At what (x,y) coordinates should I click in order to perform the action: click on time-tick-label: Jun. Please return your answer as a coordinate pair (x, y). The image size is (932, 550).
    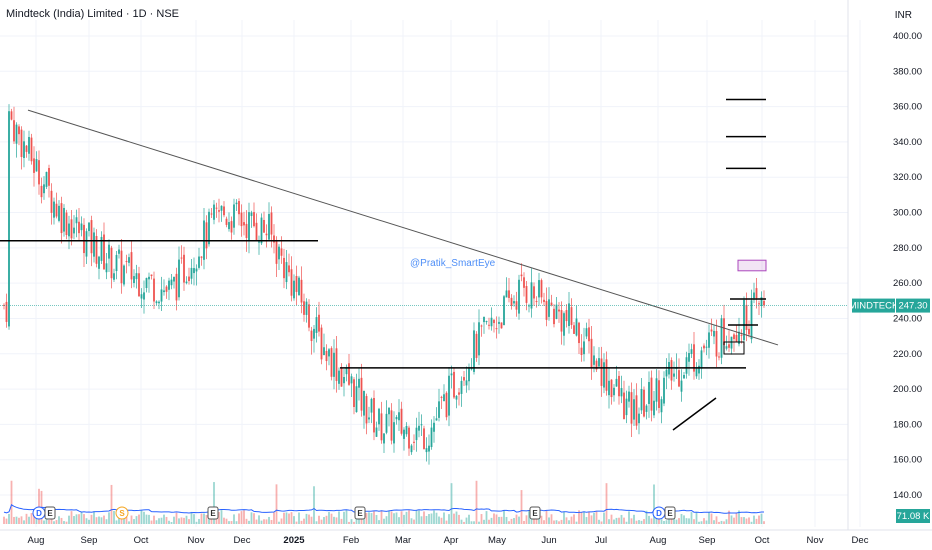
    Looking at the image, I should click on (548, 540).